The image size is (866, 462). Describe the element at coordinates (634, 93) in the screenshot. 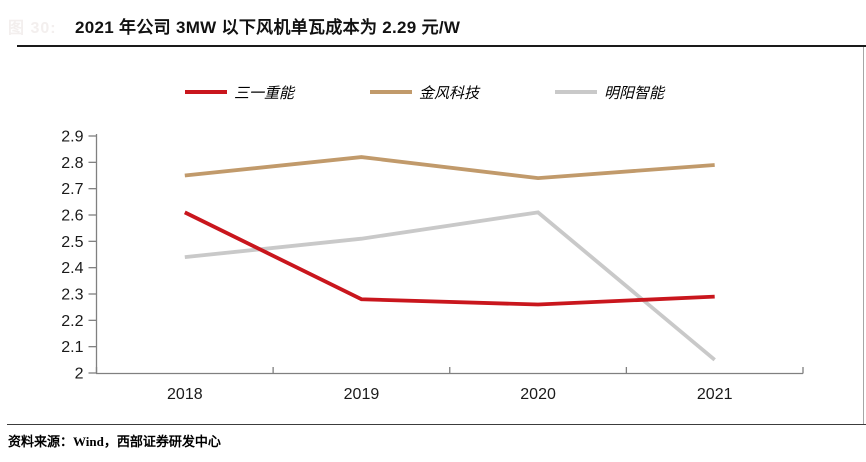

I see `legend-label: 明阳智能` at that location.